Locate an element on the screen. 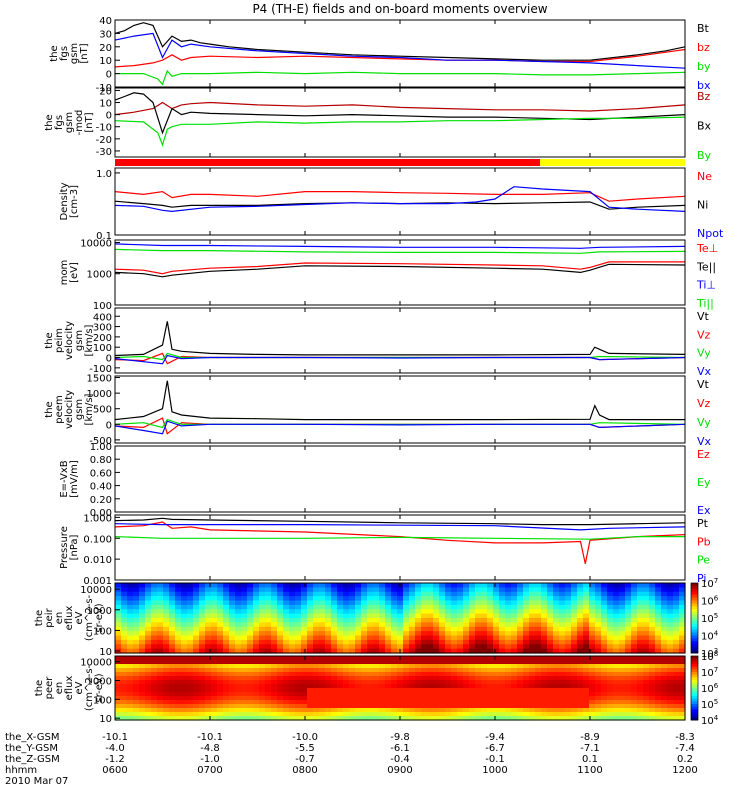 This screenshot has height=800, width=750. footer-row-label: the_Y-GSM is located at coordinates (31, 748).